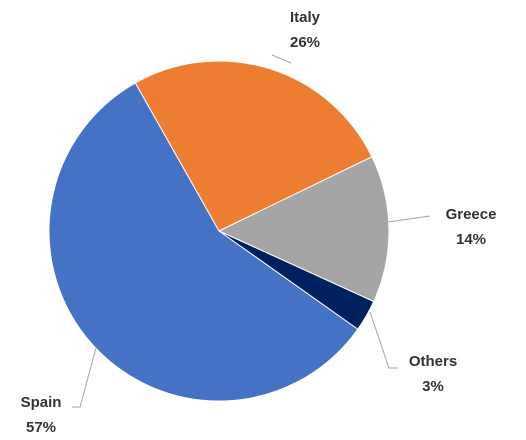  What do you see at coordinates (305, 17) in the screenshot?
I see `label-italy-name: Italy` at bounding box center [305, 17].